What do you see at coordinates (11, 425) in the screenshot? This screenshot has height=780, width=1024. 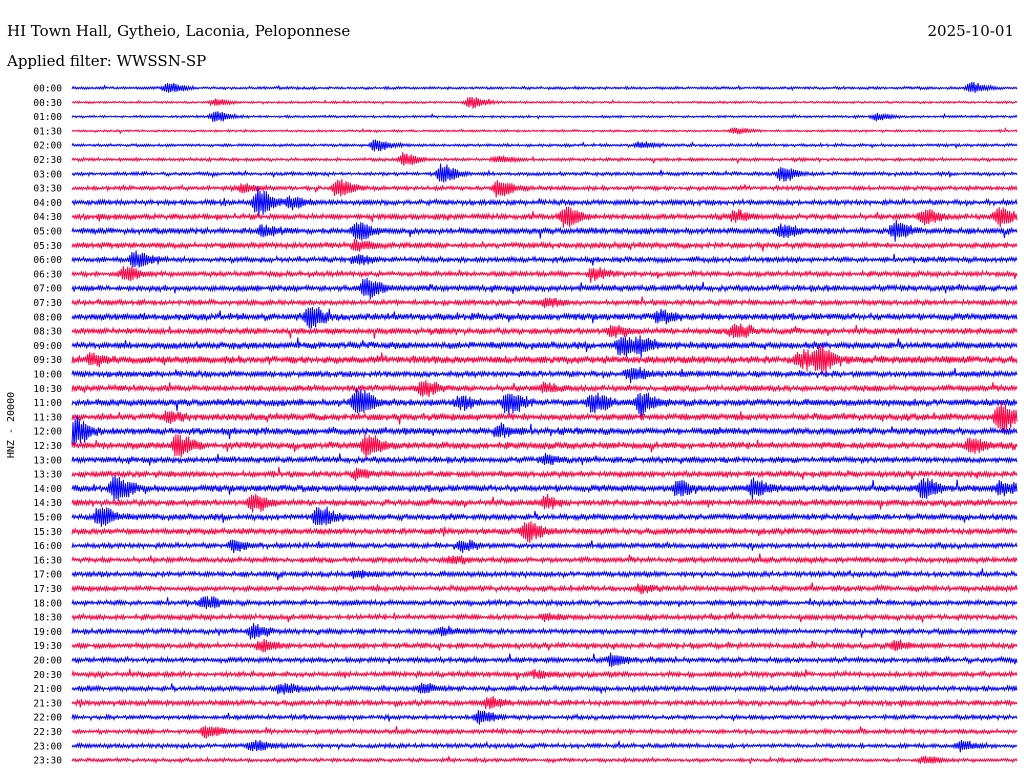 I see `y-axis-label: HNZ - 20000` at bounding box center [11, 425].